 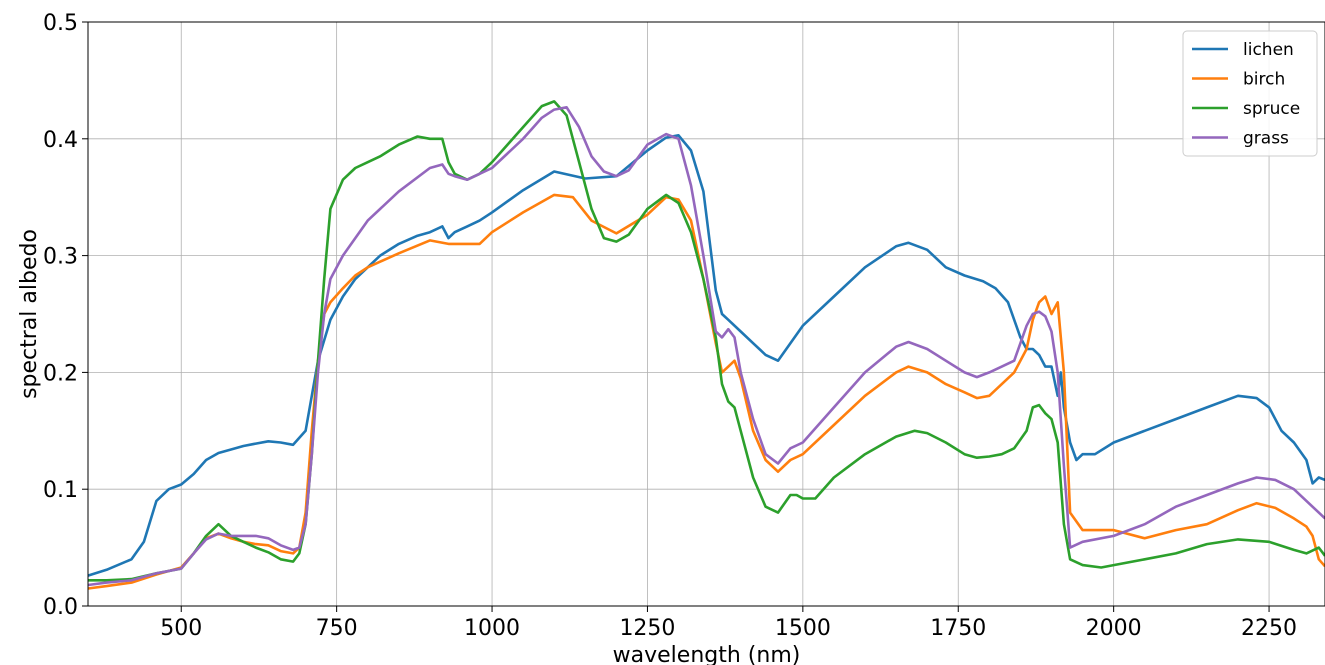 I want to click on y-tick-label: 0.0, so click(x=60, y=607).